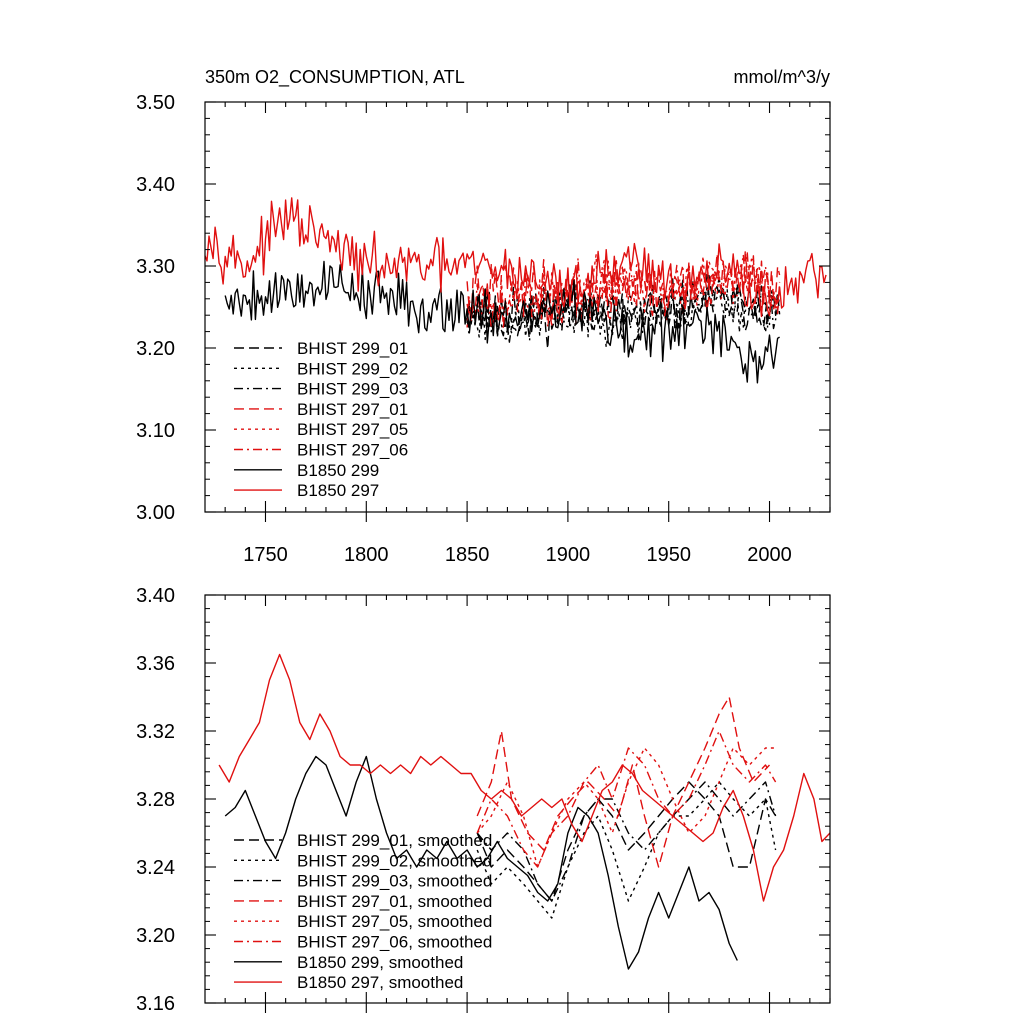 Image resolution: width=1024 pixels, height=1024 pixels. What do you see at coordinates (769, 555) in the screenshot?
I see `x-tick-label: 2000` at bounding box center [769, 555].